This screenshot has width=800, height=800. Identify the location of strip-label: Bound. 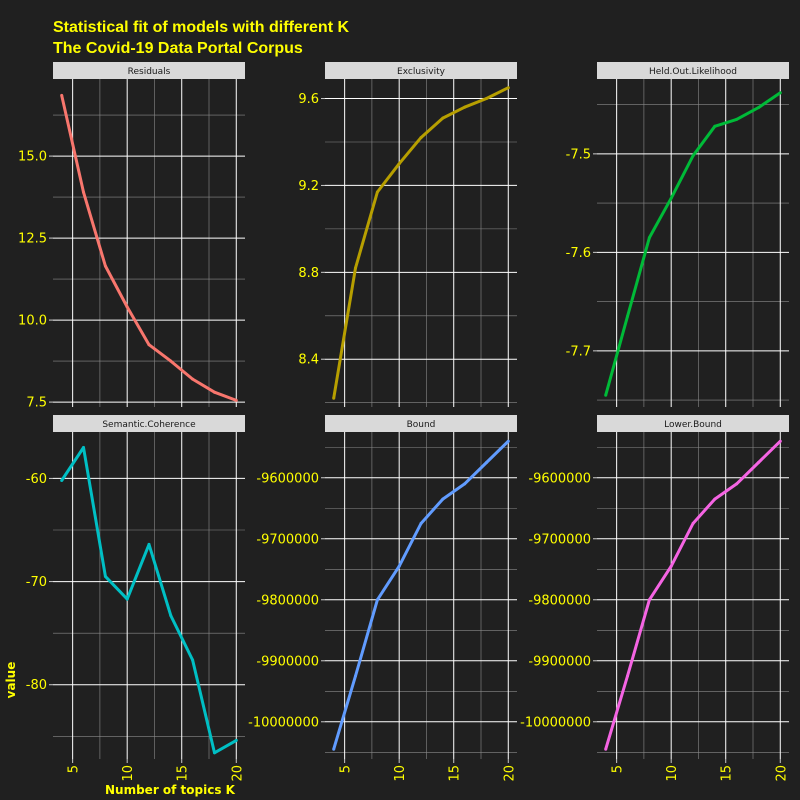
(421, 425).